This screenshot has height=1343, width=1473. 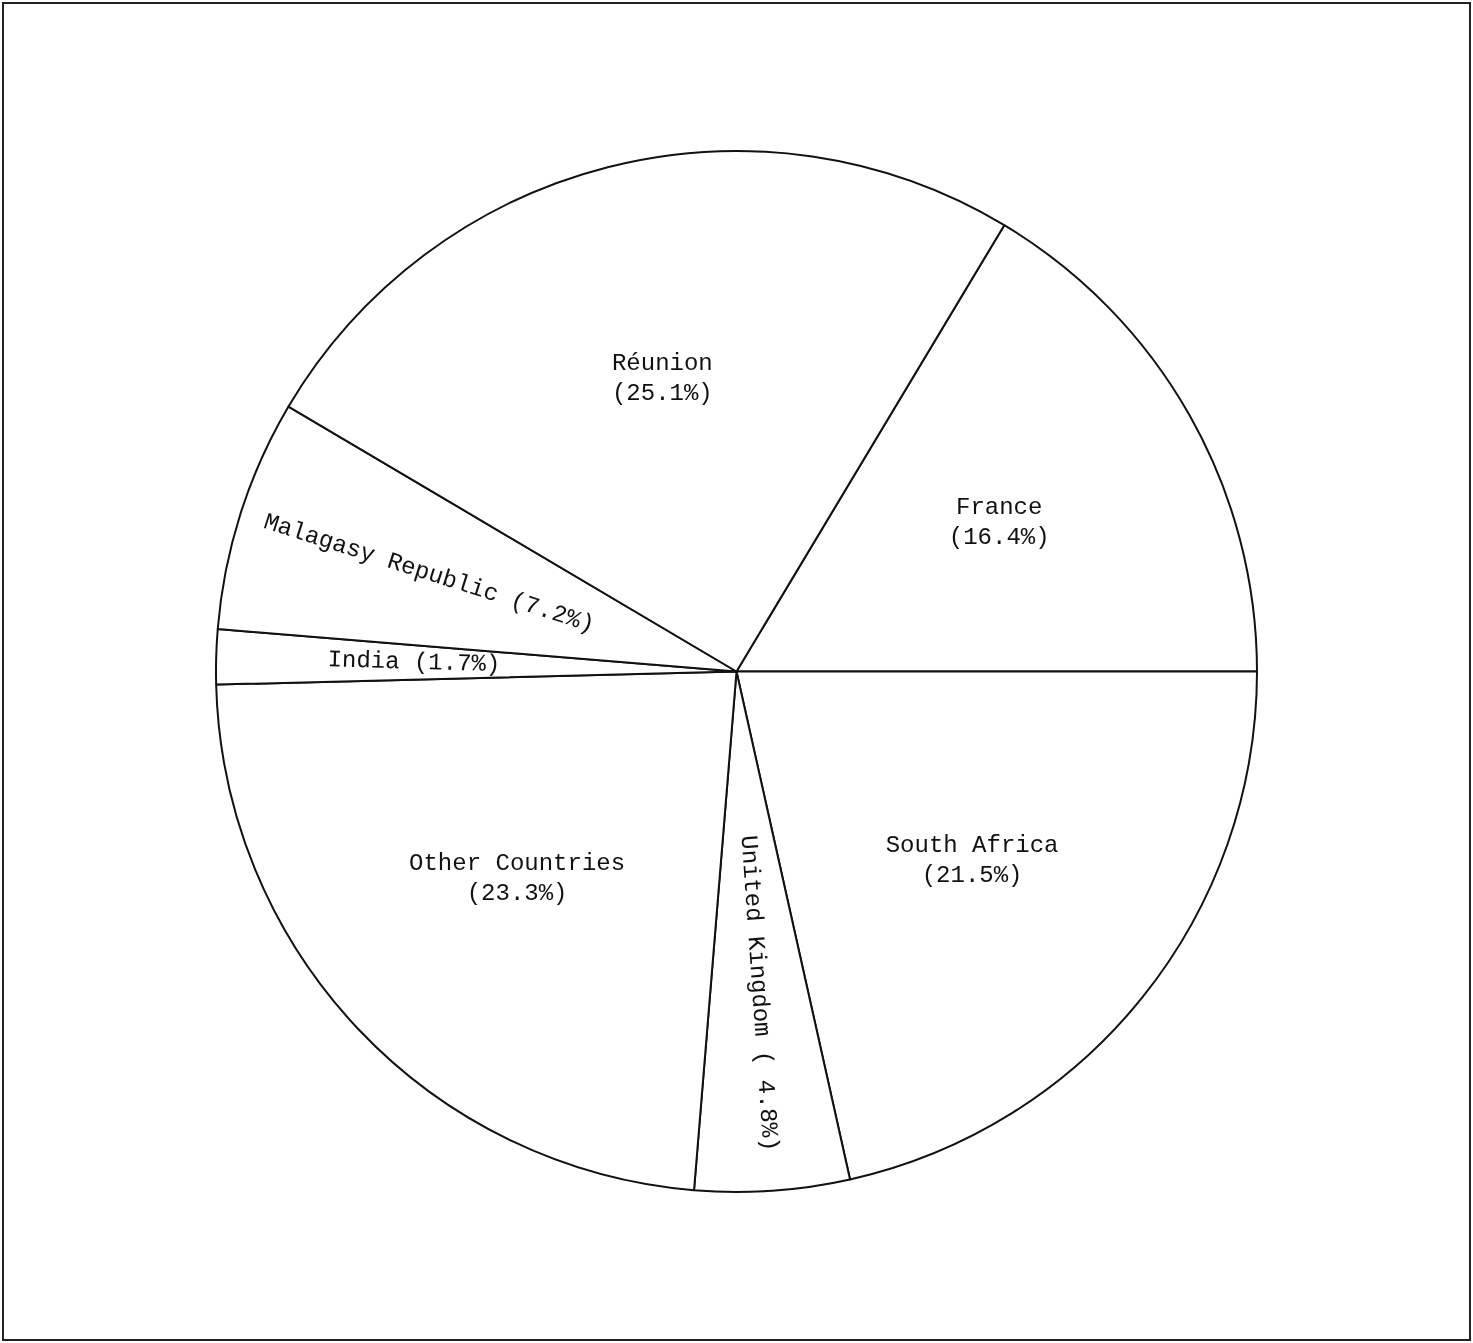 What do you see at coordinates (999, 538) in the screenshot?
I see `data-label: (16.4%)` at bounding box center [999, 538].